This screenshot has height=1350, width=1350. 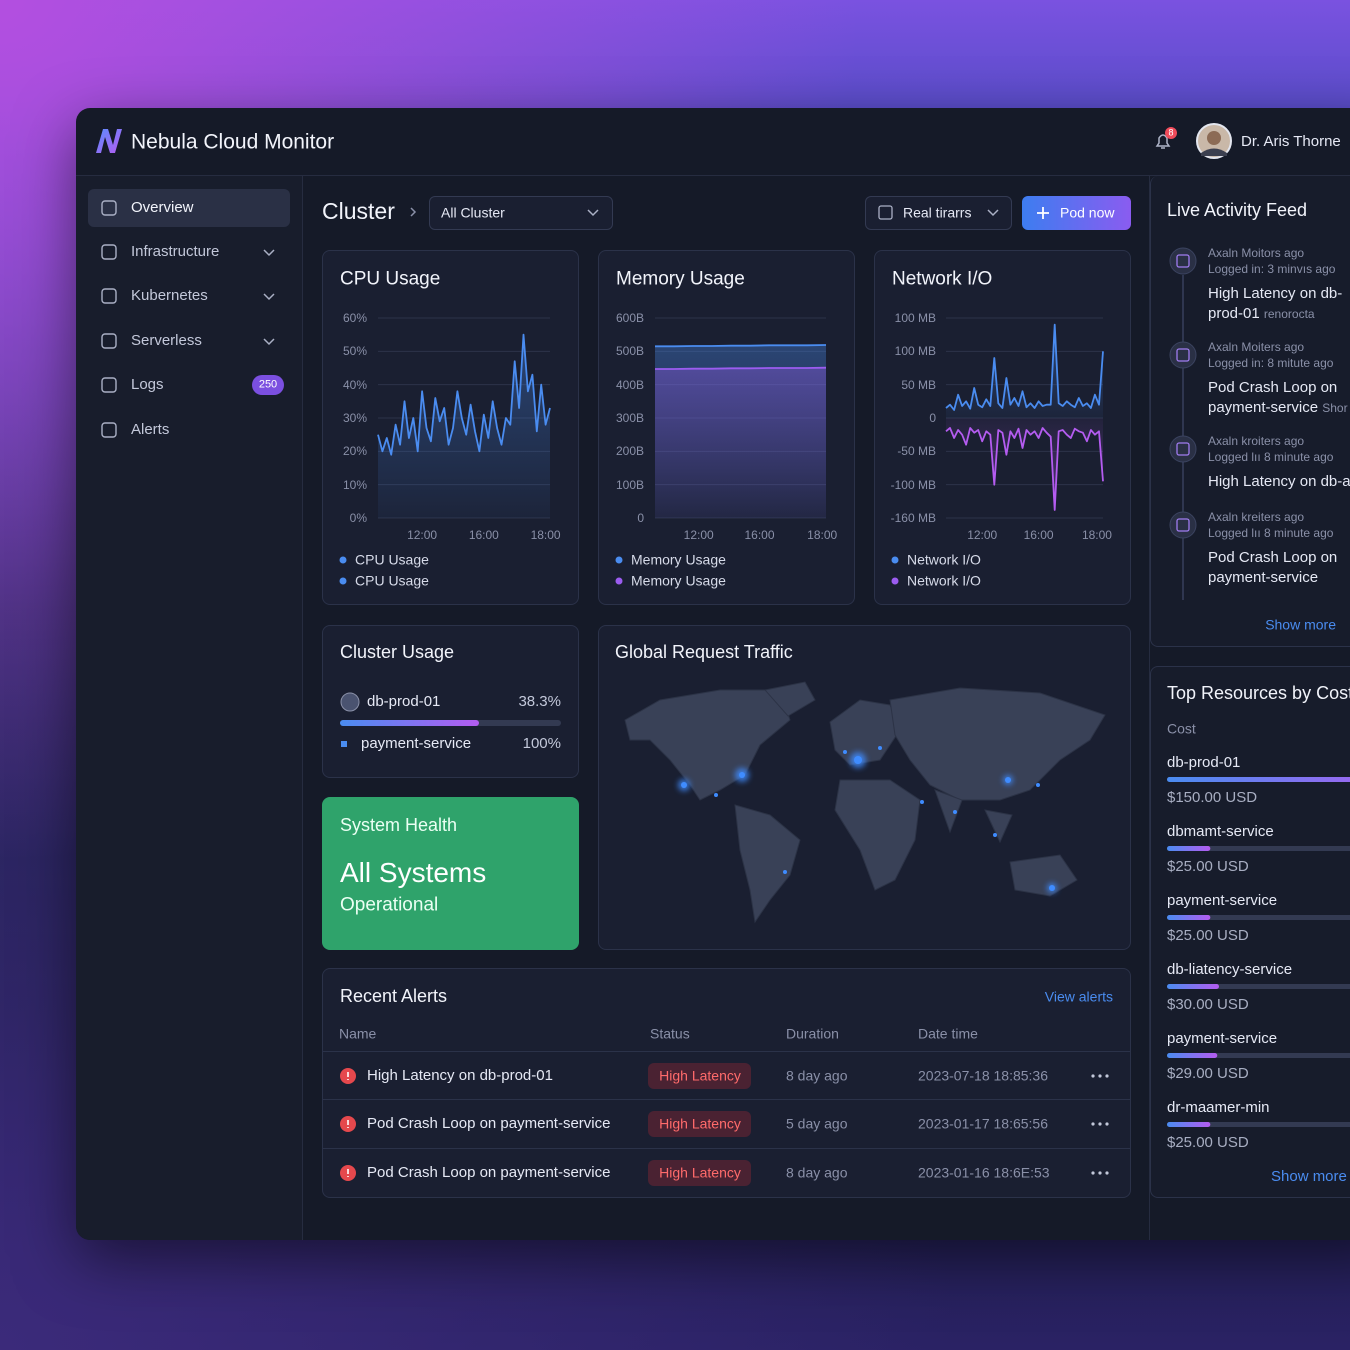 I want to click on y-tick-label: 300B, so click(x=629, y=417).